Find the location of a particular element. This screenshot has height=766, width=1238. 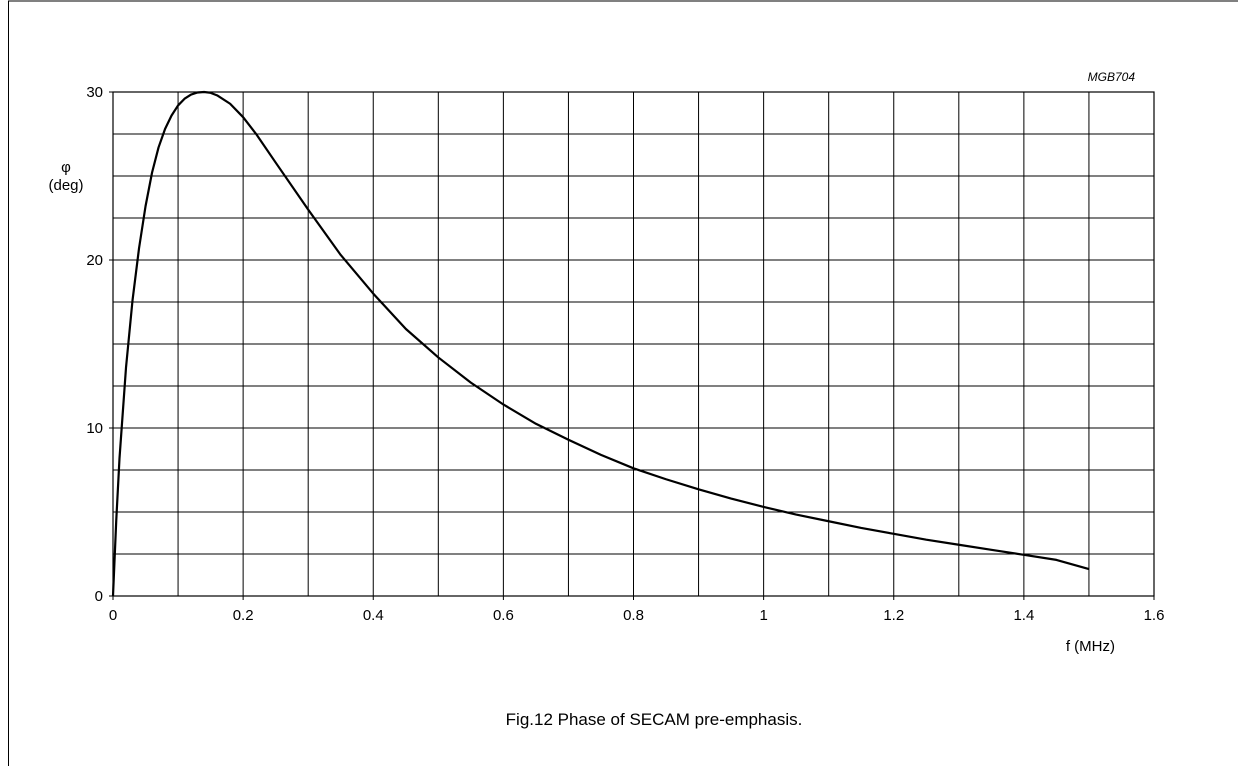

y-tick-labels: 0 10 20 30 is located at coordinates (94, 344).